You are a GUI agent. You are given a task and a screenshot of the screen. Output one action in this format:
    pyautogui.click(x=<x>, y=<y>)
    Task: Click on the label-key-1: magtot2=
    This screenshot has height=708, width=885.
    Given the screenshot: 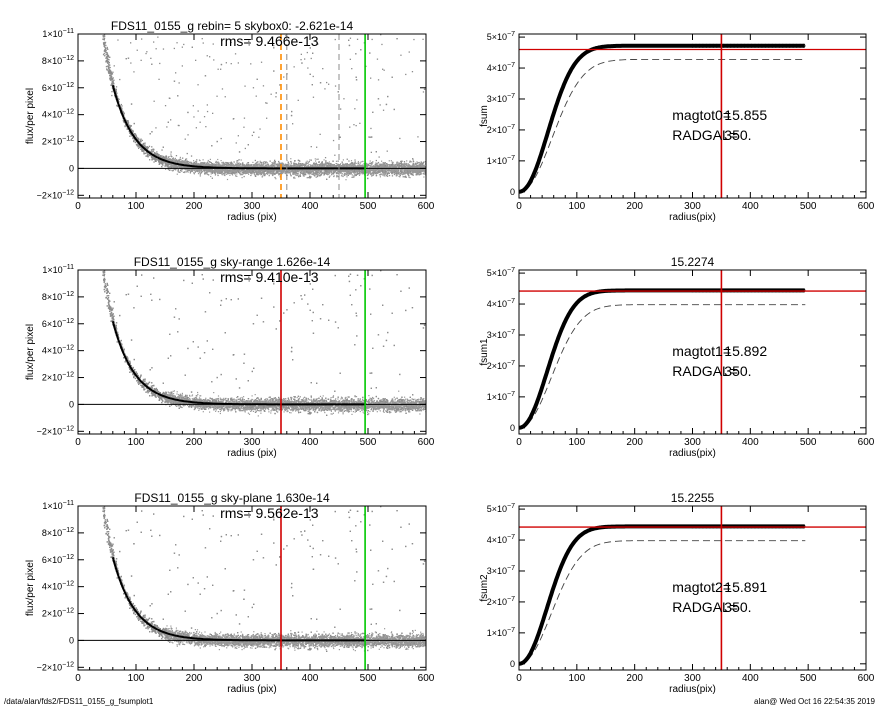 What is the action you would take?
    pyautogui.click(x=701, y=587)
    